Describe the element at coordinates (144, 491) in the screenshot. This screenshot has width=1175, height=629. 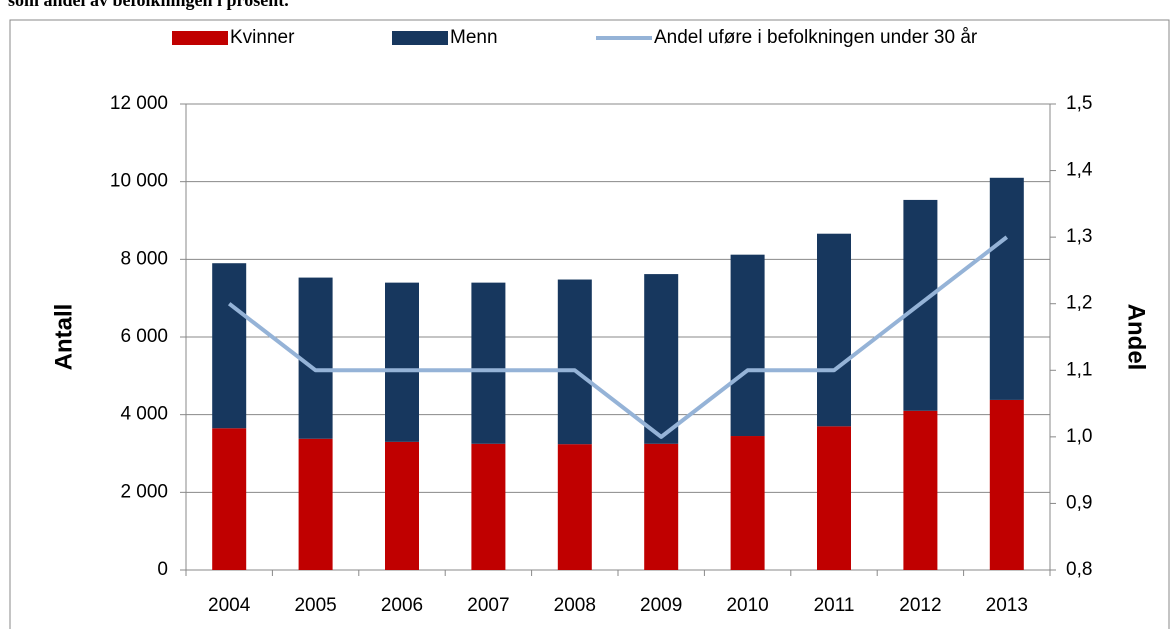
I see `y-tick-label: 2 000` at that location.